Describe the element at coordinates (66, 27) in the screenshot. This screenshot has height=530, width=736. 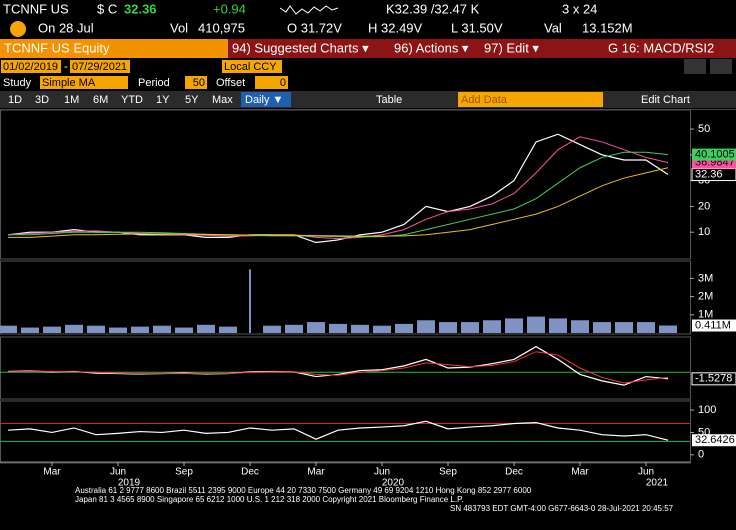
I see `date: On 28 Jul` at that location.